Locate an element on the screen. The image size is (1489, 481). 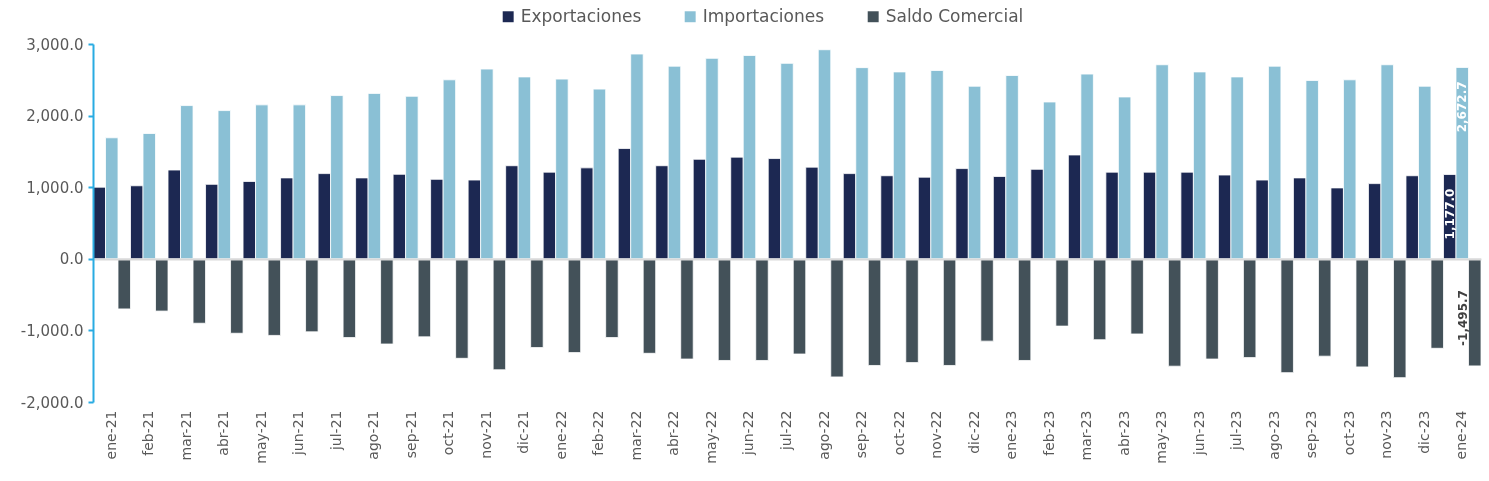
x-tick-label: jun-23 is located at coordinates (1198, 433).